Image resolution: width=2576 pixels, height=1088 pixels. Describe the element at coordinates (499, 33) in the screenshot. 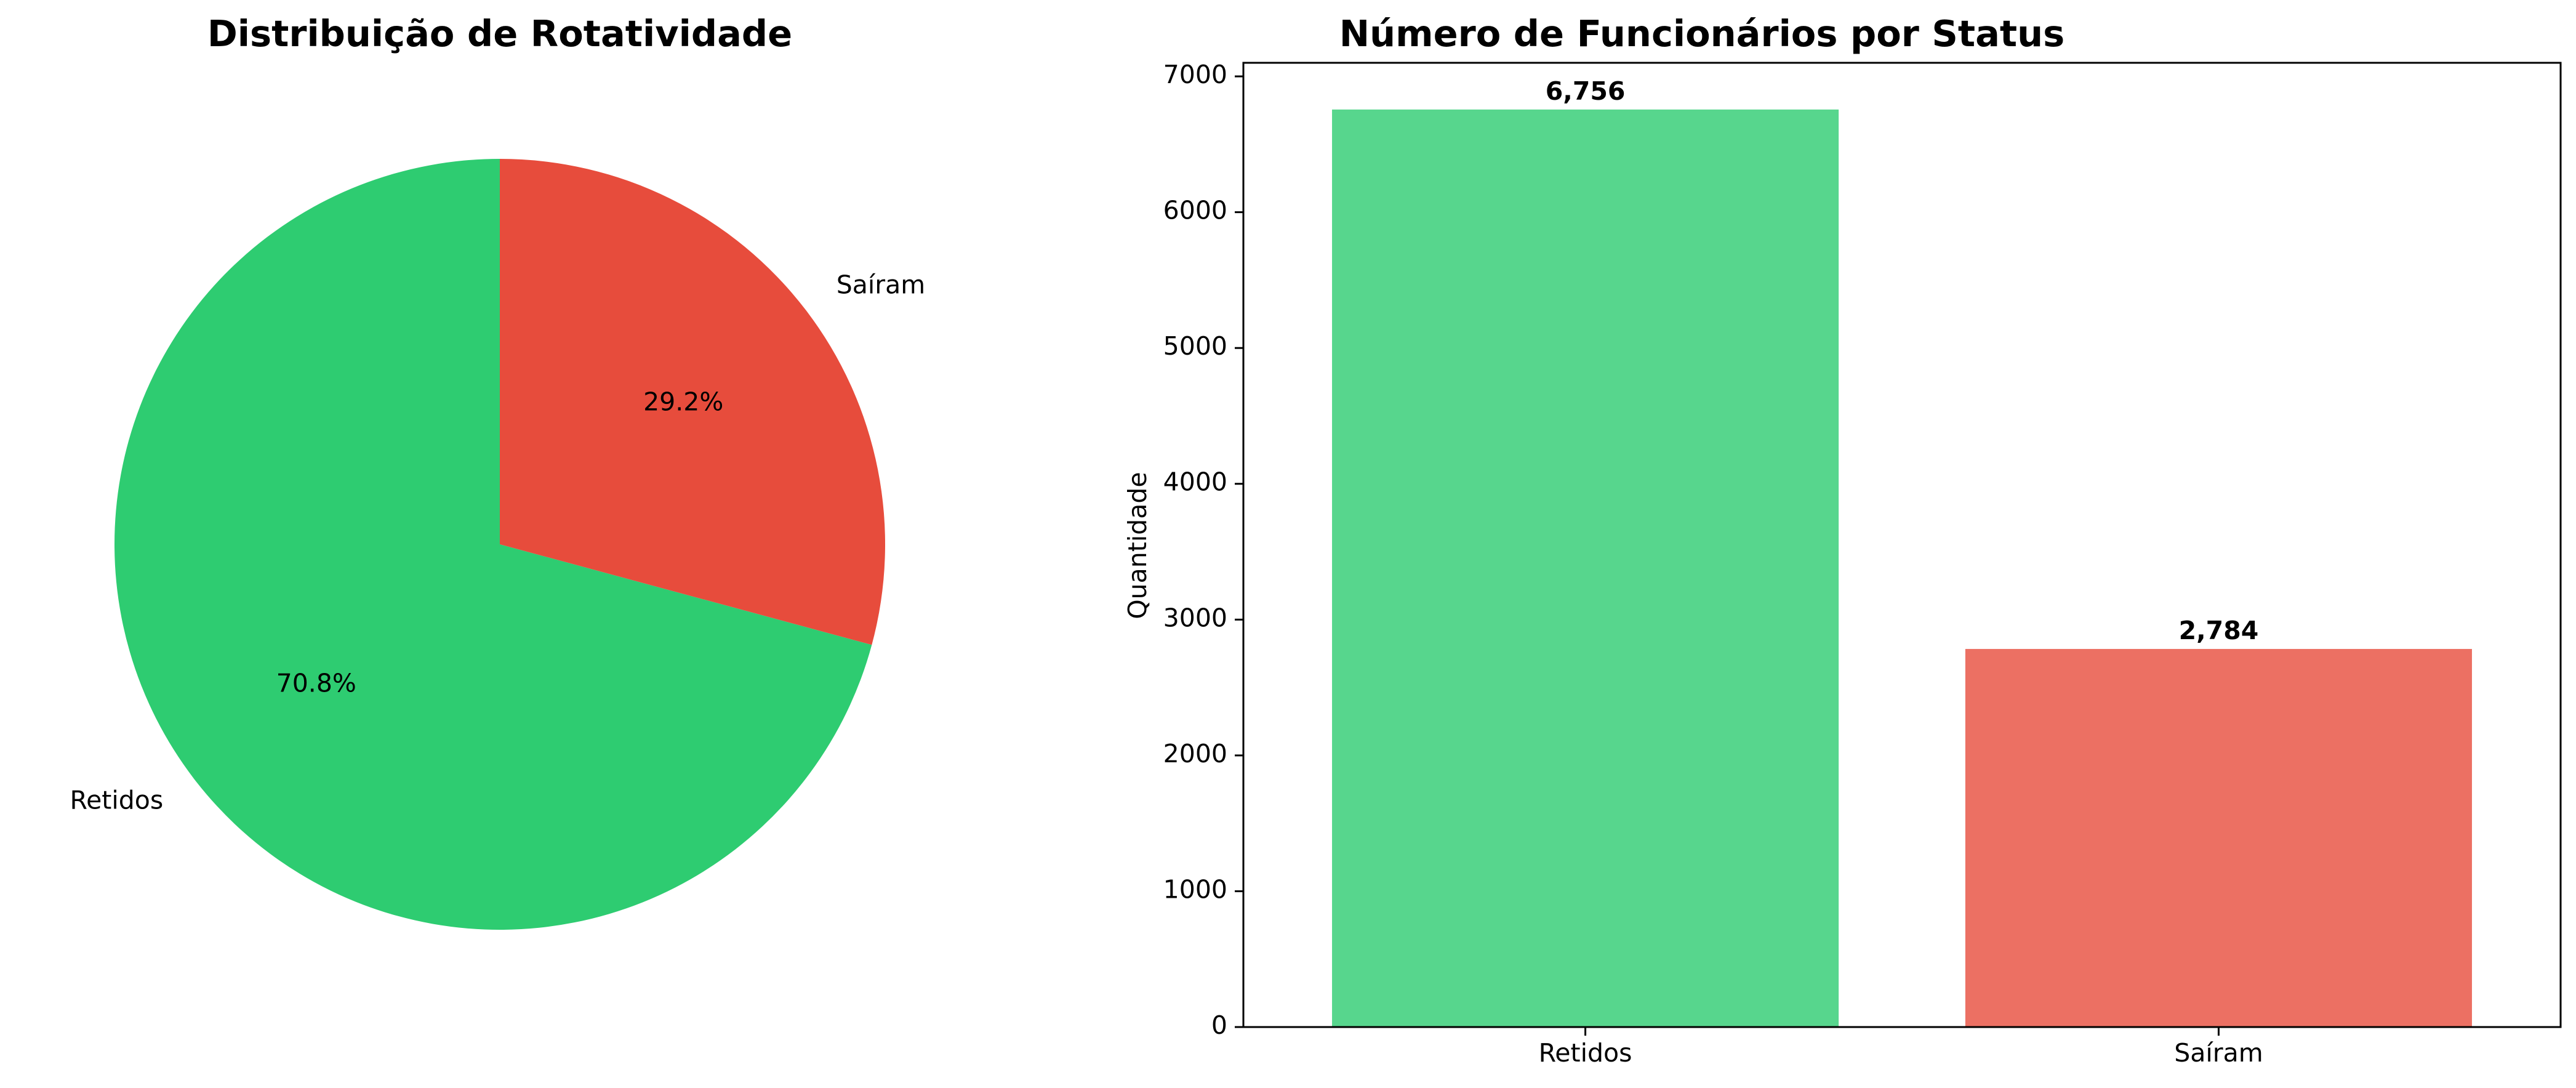

I see `pie-title: Distribuição de Rotatividade` at that location.